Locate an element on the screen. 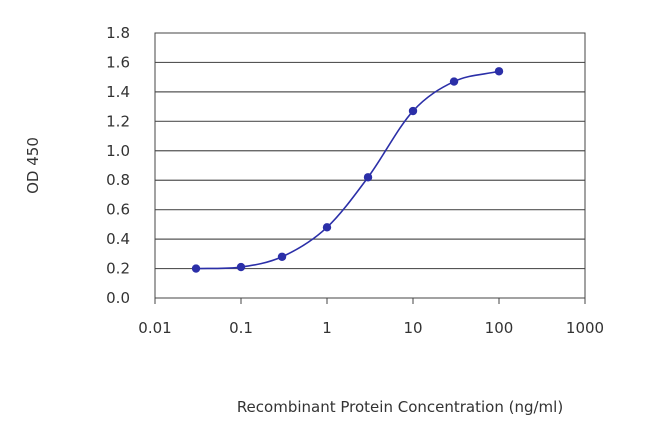 This screenshot has height=433, width=650. y-tick-label: 0.8 is located at coordinates (118, 180).